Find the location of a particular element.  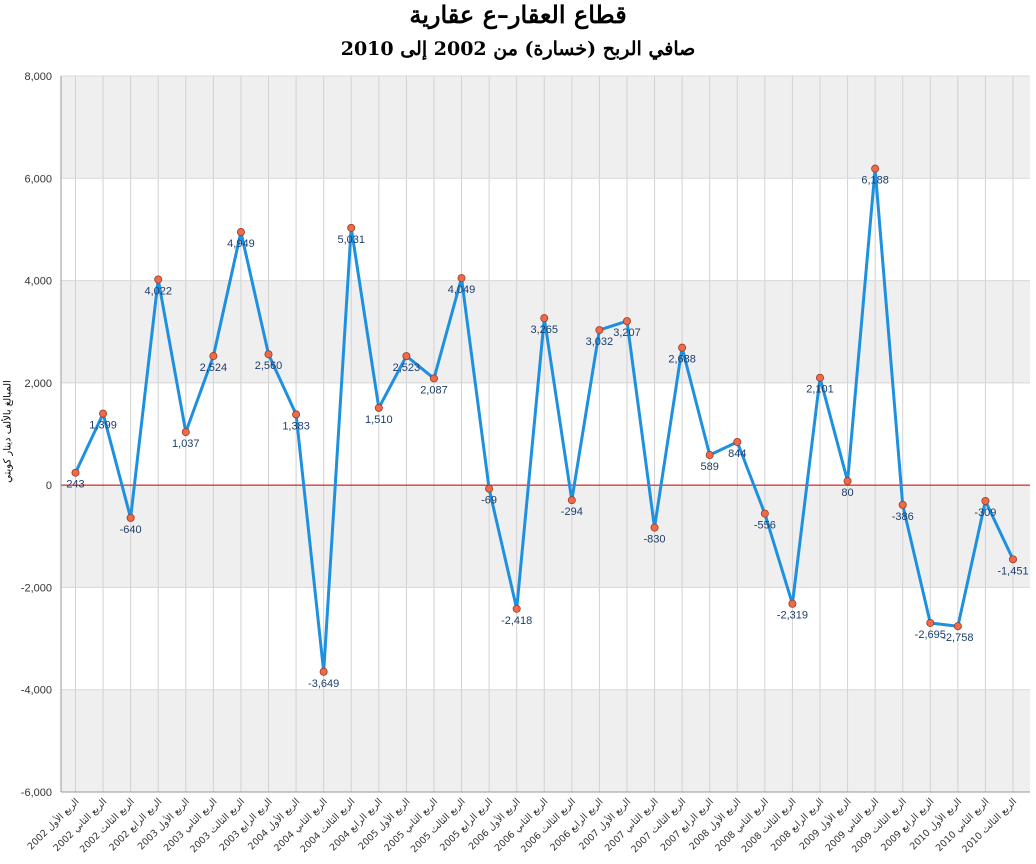

data-label: 243 is located at coordinates (75, 485).